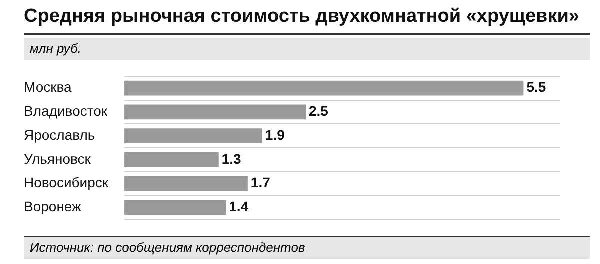 Image resolution: width=600 pixels, height=264 pixels. What do you see at coordinates (318, 111) in the screenshot?
I see `data-label: 2.5` at bounding box center [318, 111].